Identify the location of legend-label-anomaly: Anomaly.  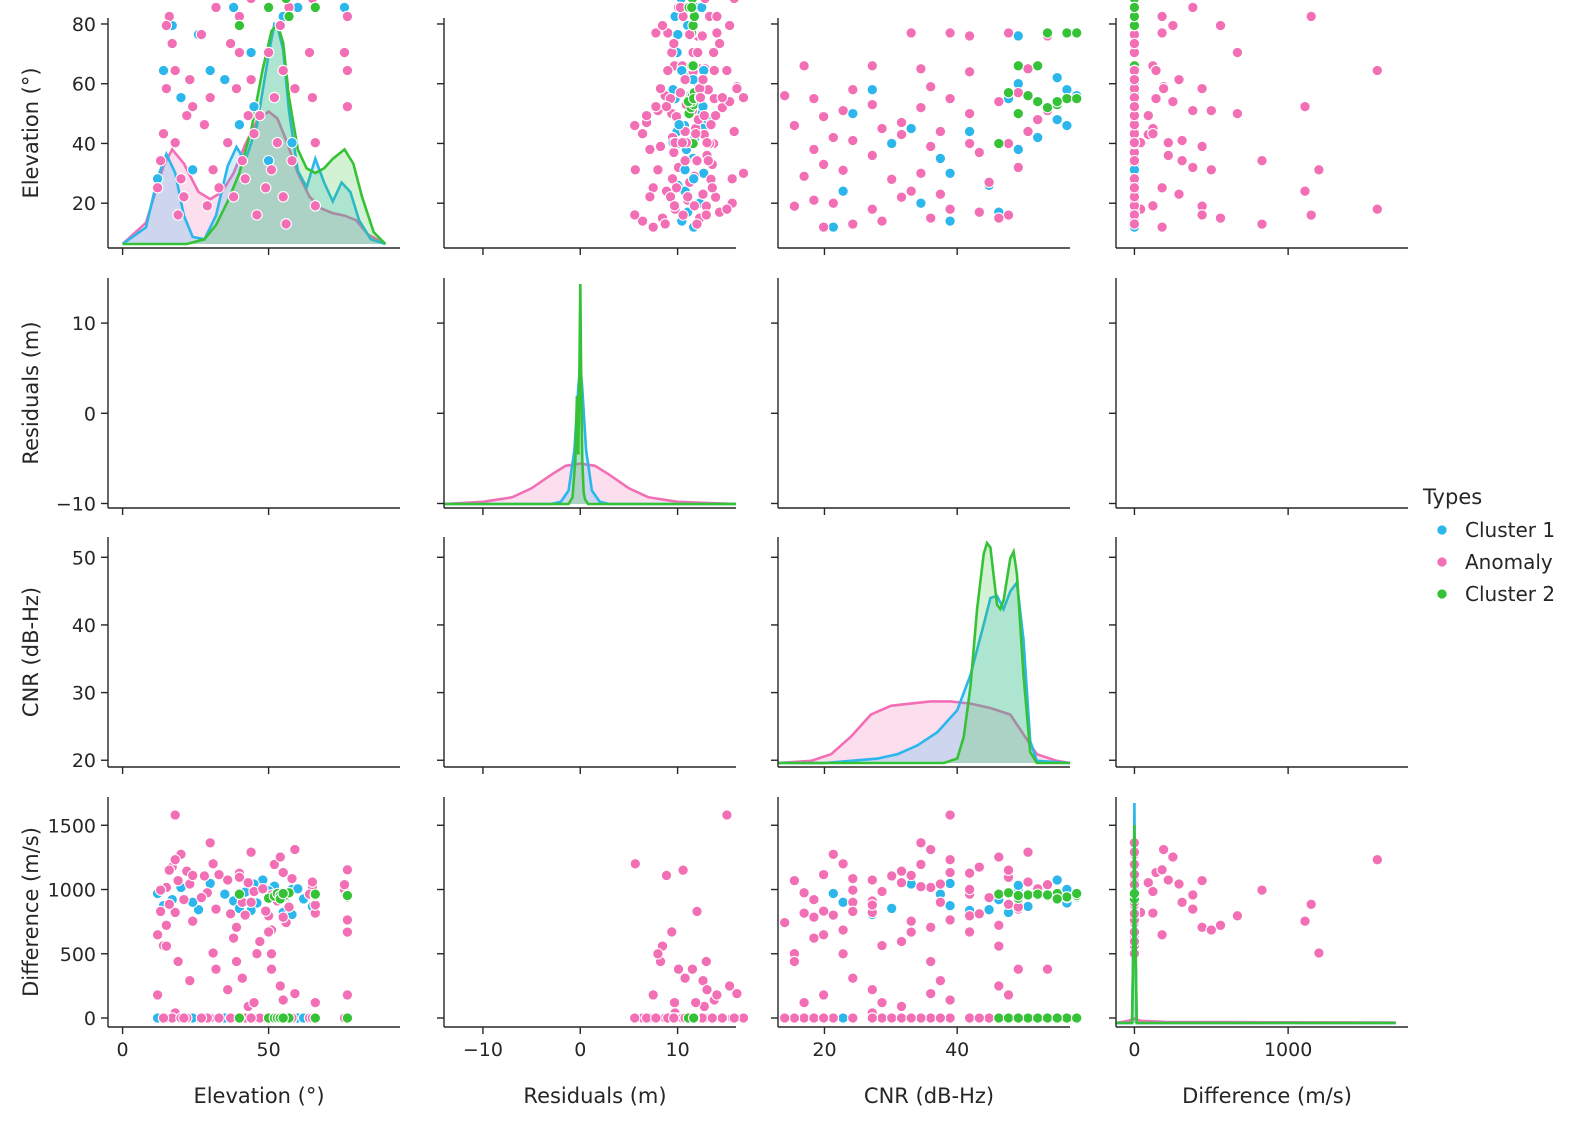
(1509, 562).